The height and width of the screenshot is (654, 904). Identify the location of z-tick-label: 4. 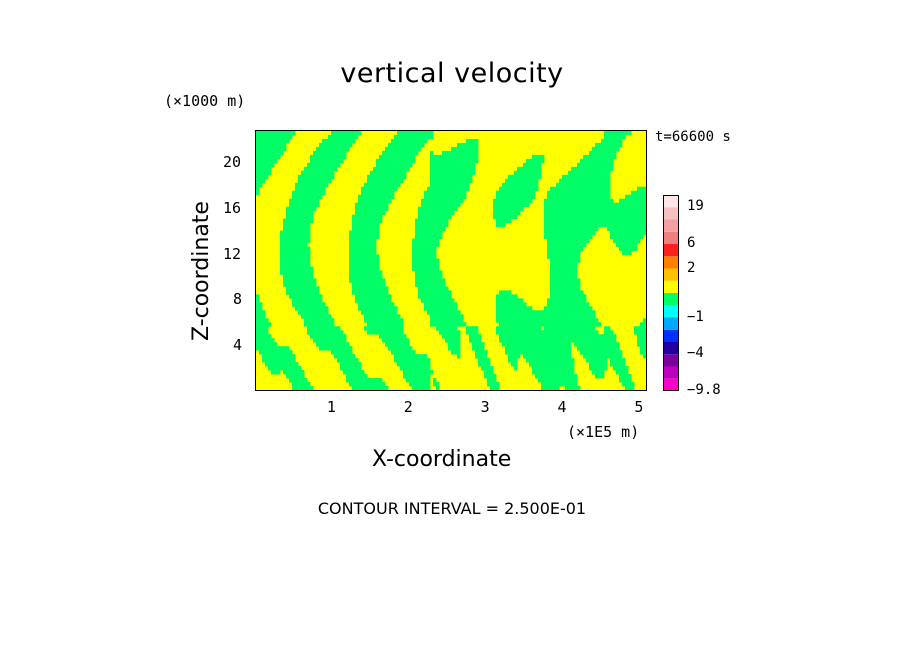
(238, 345).